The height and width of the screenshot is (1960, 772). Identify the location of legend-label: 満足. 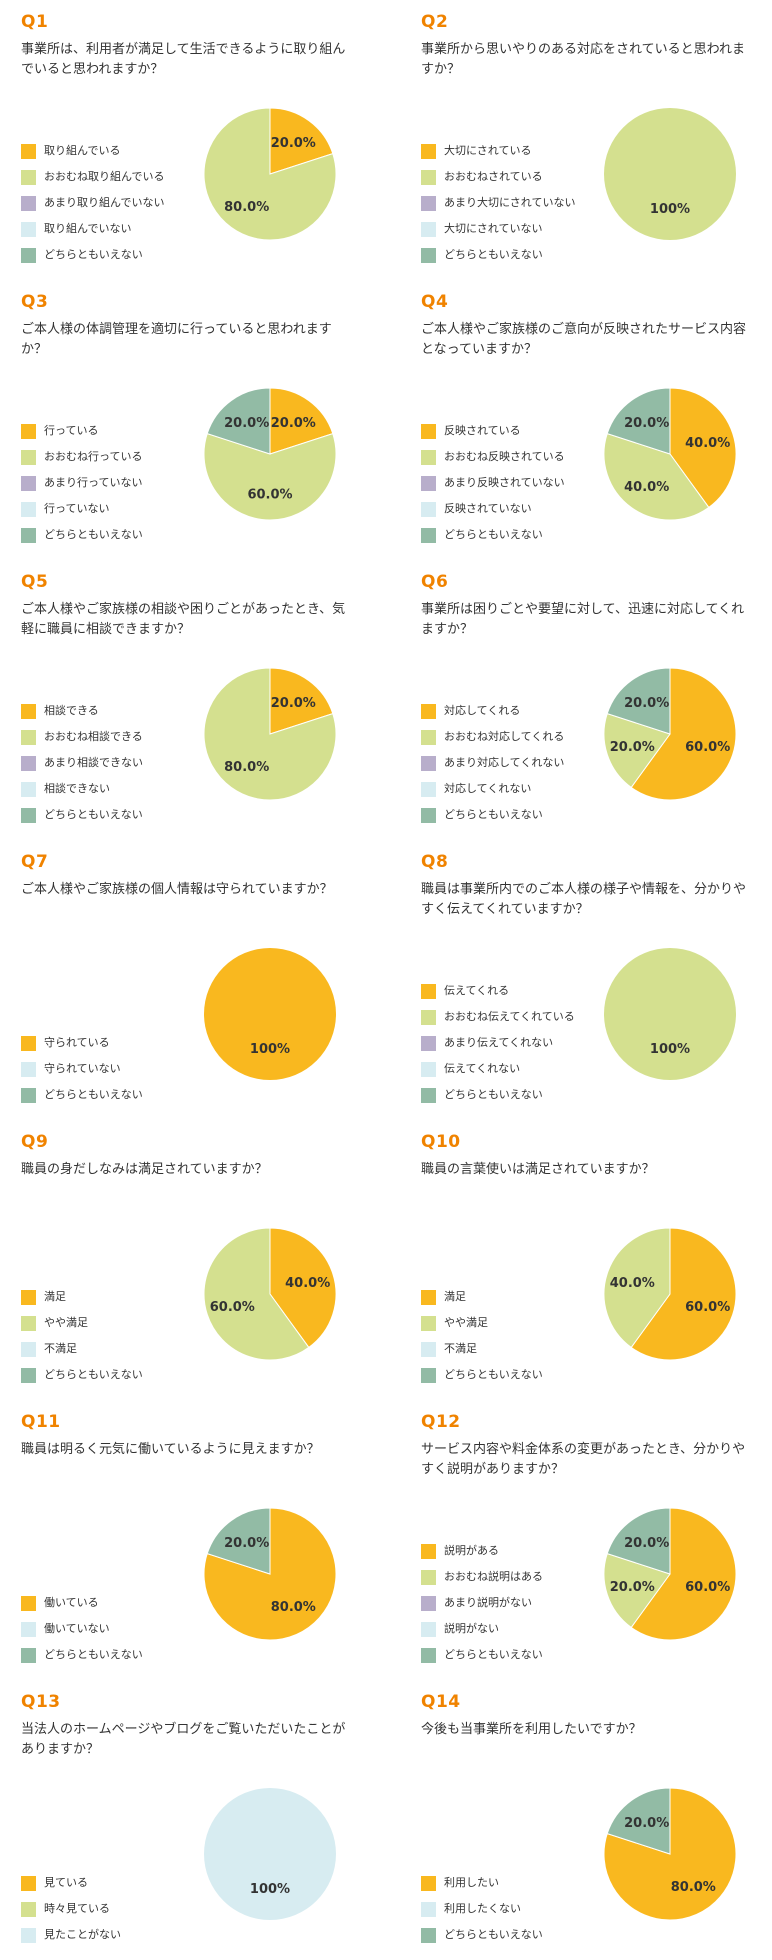
(55, 1296).